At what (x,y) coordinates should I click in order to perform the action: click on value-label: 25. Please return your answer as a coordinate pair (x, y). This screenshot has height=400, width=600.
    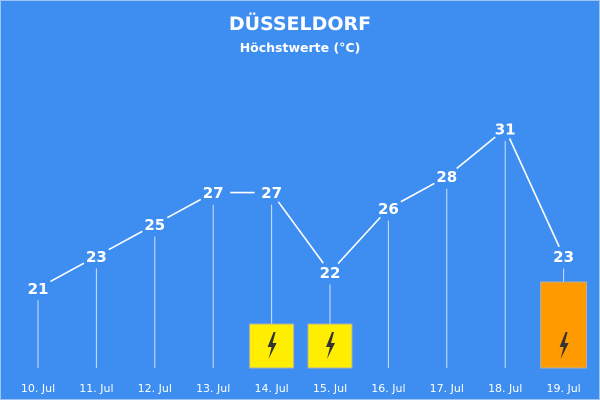
    Looking at the image, I should click on (154, 225).